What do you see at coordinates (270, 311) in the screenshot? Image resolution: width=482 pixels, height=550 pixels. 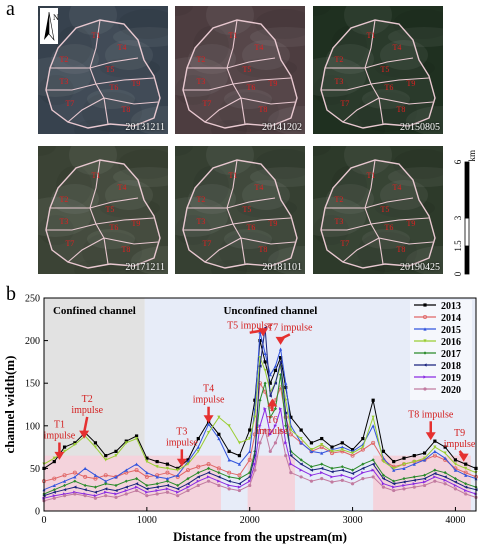 I see `region-label: Unconfined channel` at bounding box center [270, 311].